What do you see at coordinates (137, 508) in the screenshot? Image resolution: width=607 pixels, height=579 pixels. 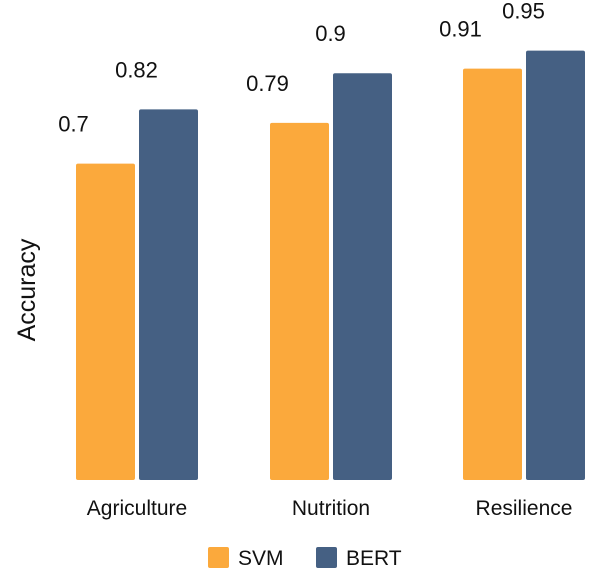 I see `x-tick-label-agriculture: Agriculture` at bounding box center [137, 508].